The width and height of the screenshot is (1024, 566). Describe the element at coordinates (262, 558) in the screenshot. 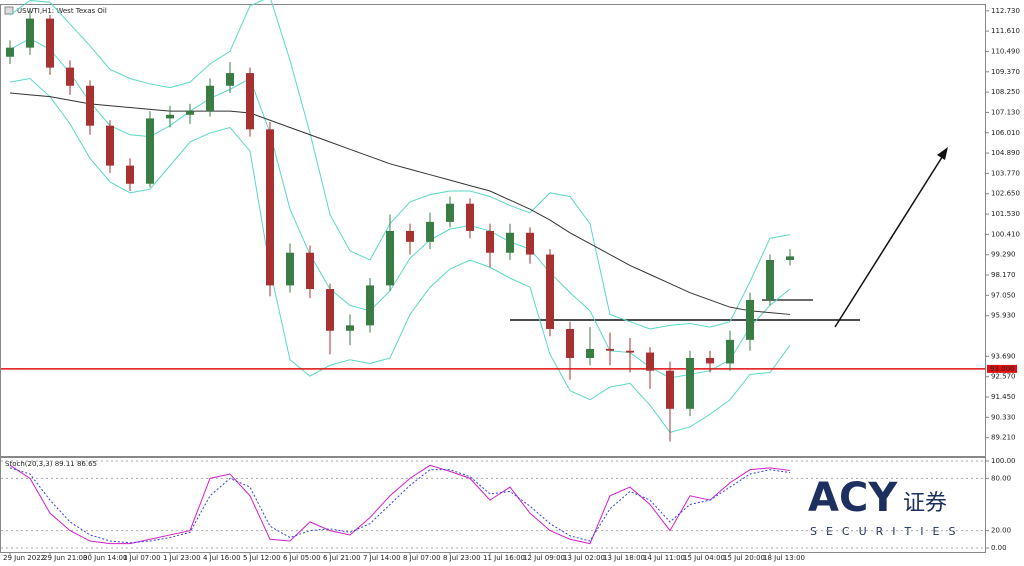

I see `x-tick-label: 5 Jul 12:00` at that location.